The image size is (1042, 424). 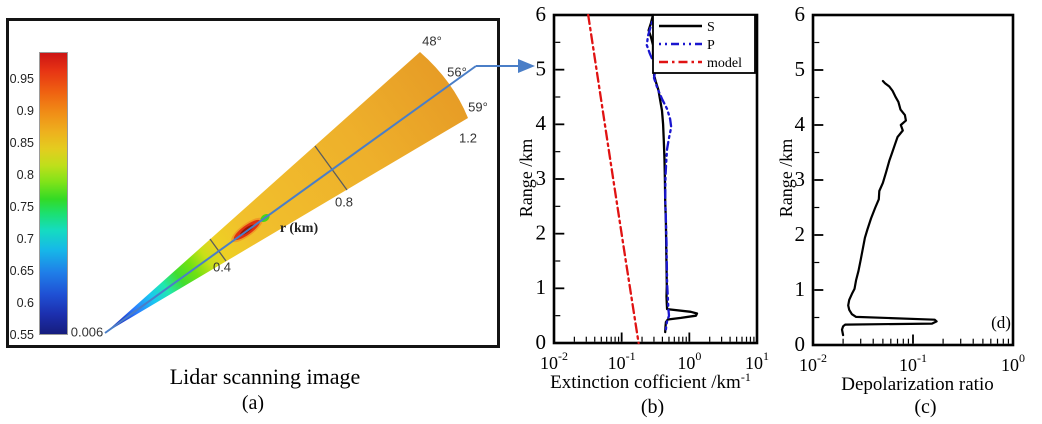 What do you see at coordinates (613, 179) in the screenshot?
I see `series-model` at bounding box center [613, 179].